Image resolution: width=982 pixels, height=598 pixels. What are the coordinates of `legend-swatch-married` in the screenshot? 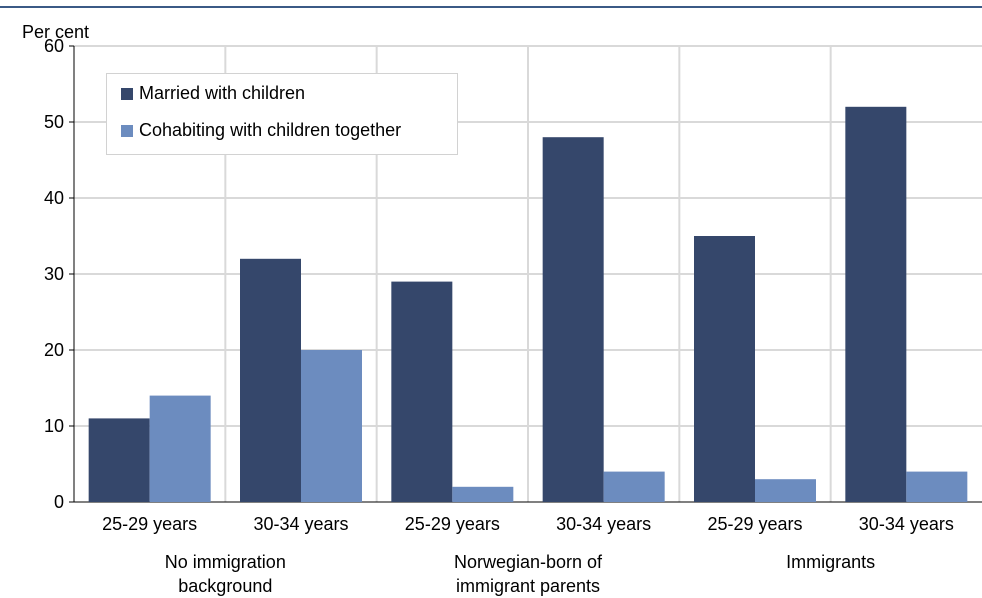 It's located at (127, 93).